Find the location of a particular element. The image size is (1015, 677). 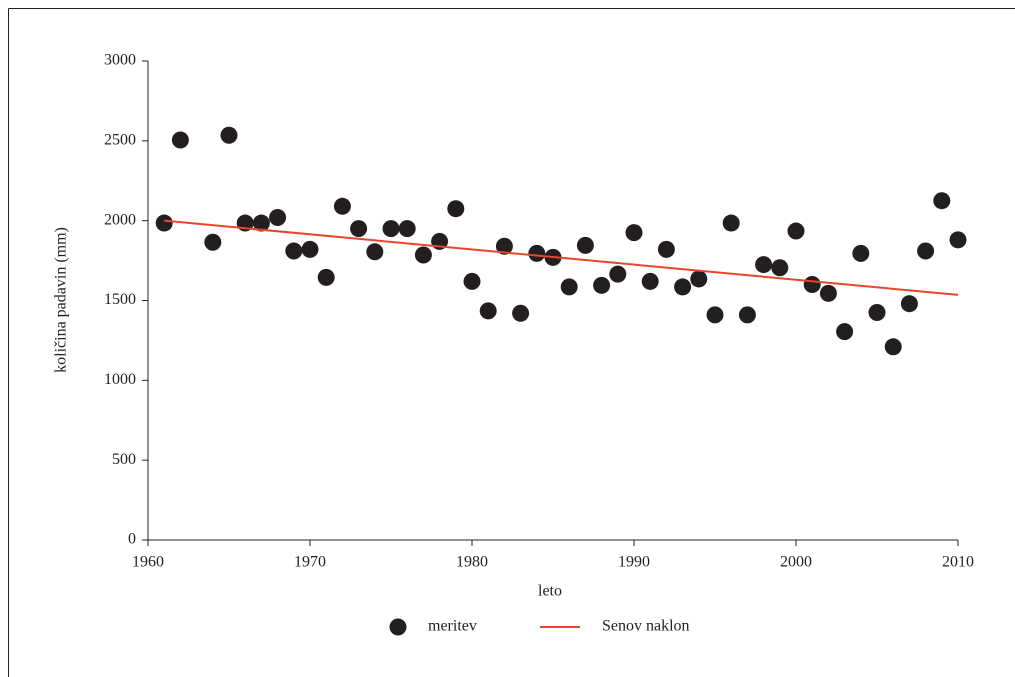

y-tick-label: 3000 is located at coordinates (120, 60).